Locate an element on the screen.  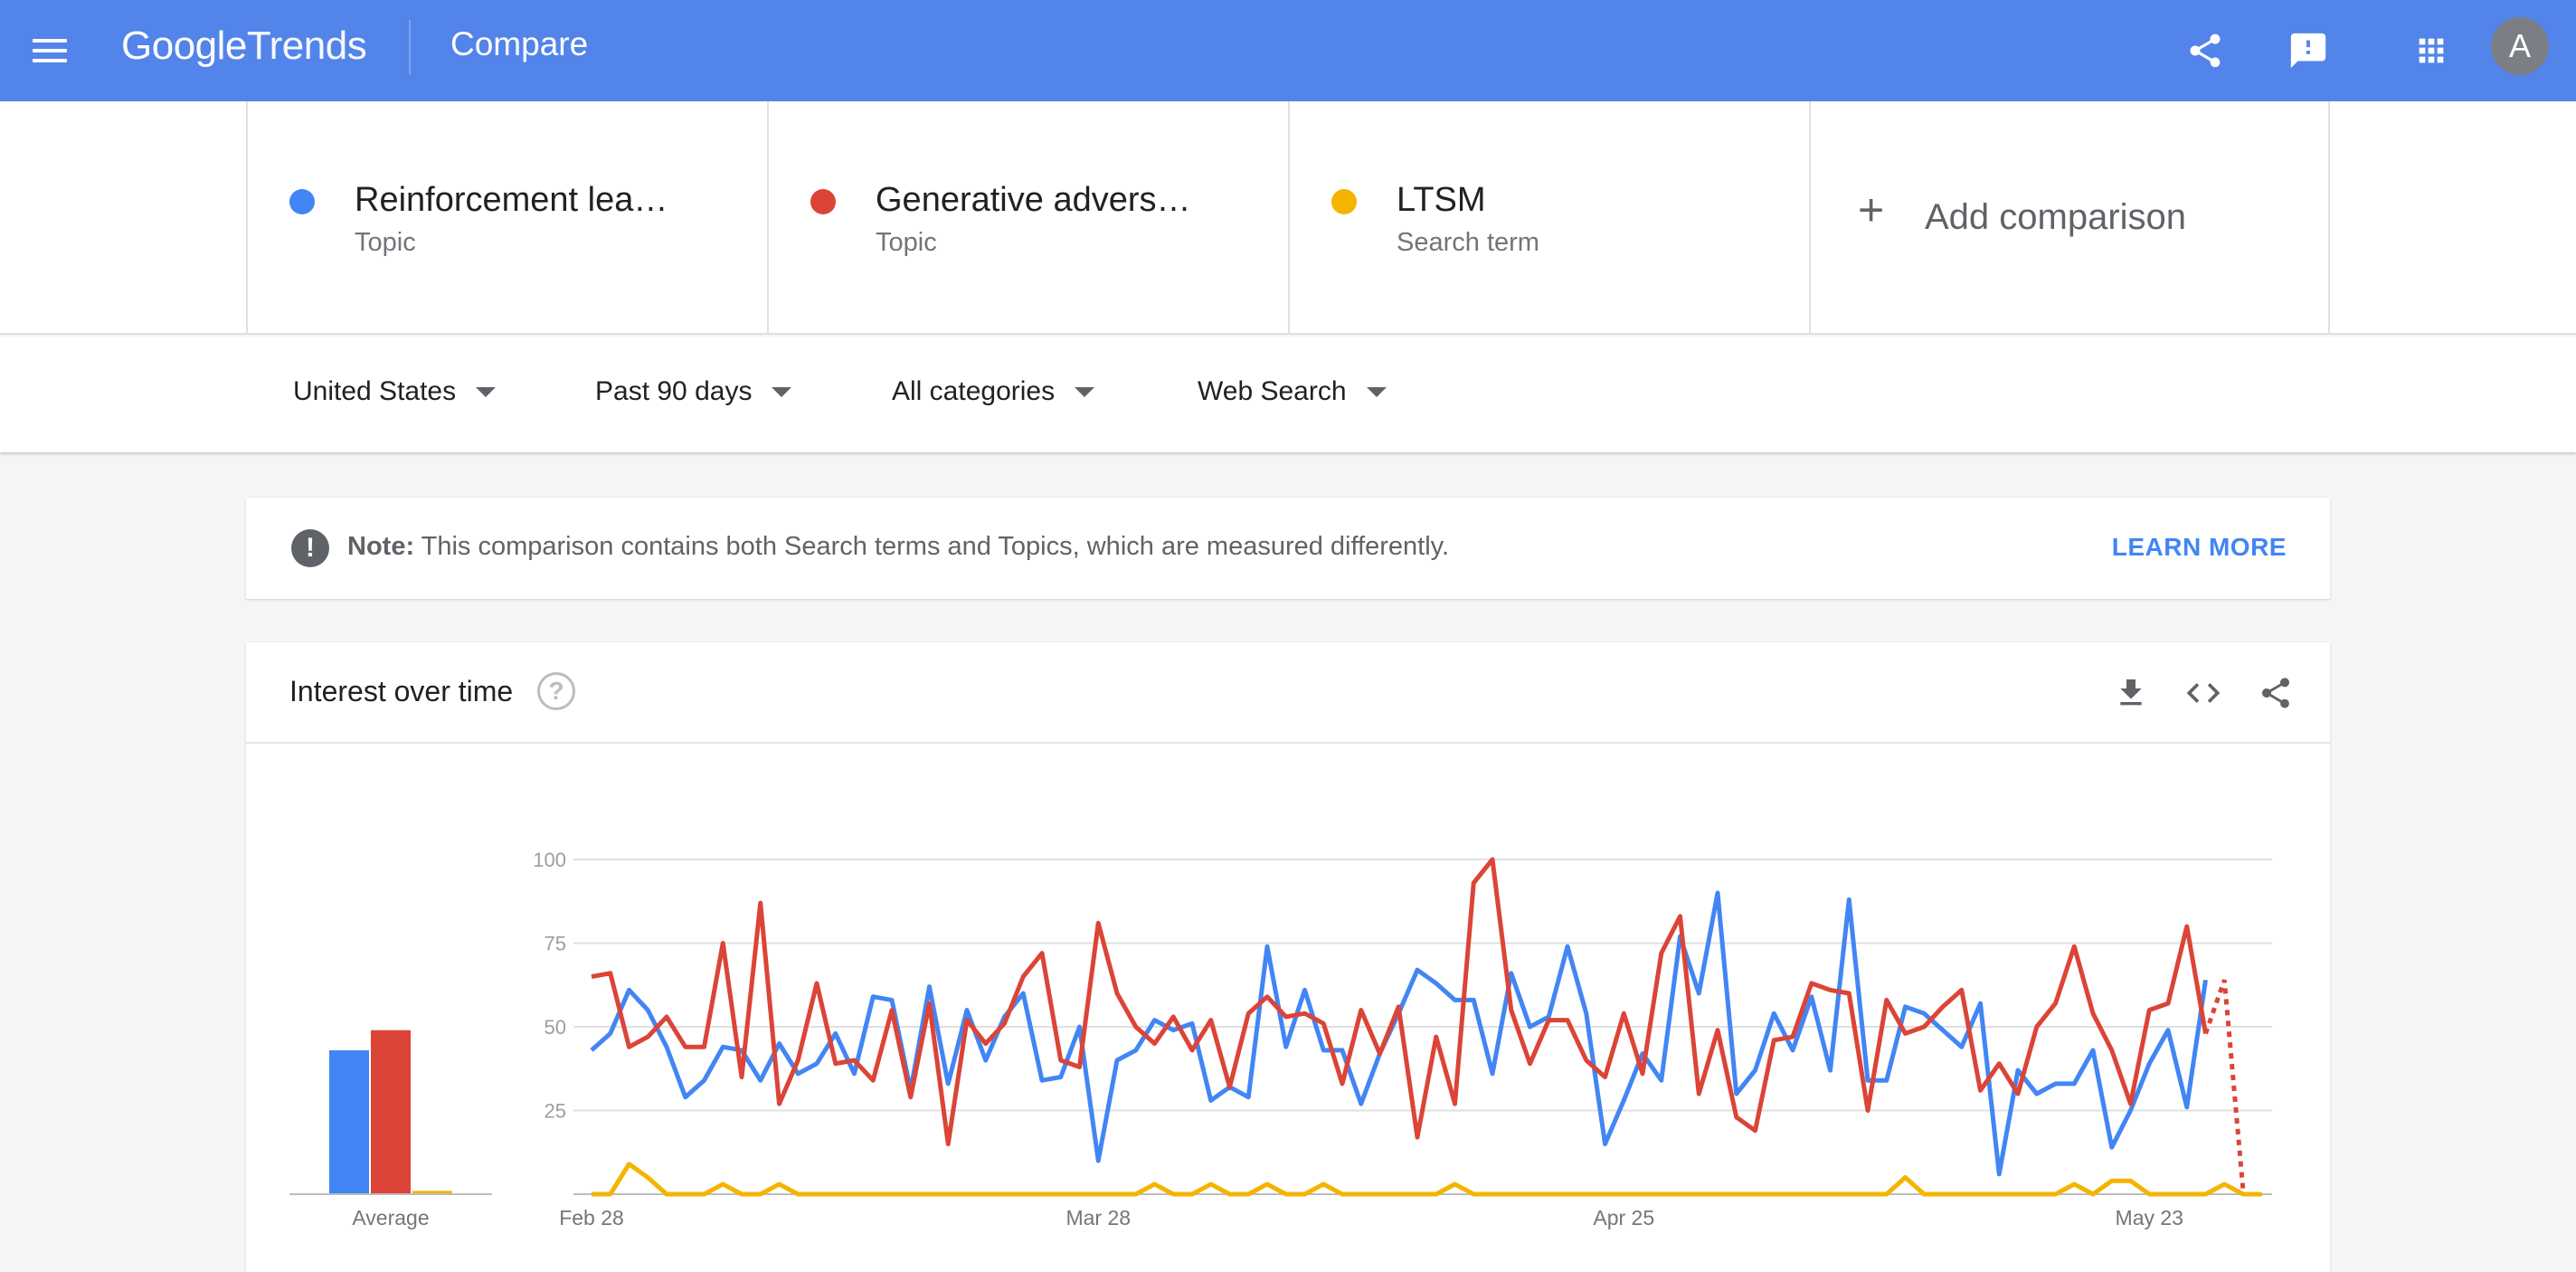
x-tick-label: Feb 28 is located at coordinates (591, 1217).